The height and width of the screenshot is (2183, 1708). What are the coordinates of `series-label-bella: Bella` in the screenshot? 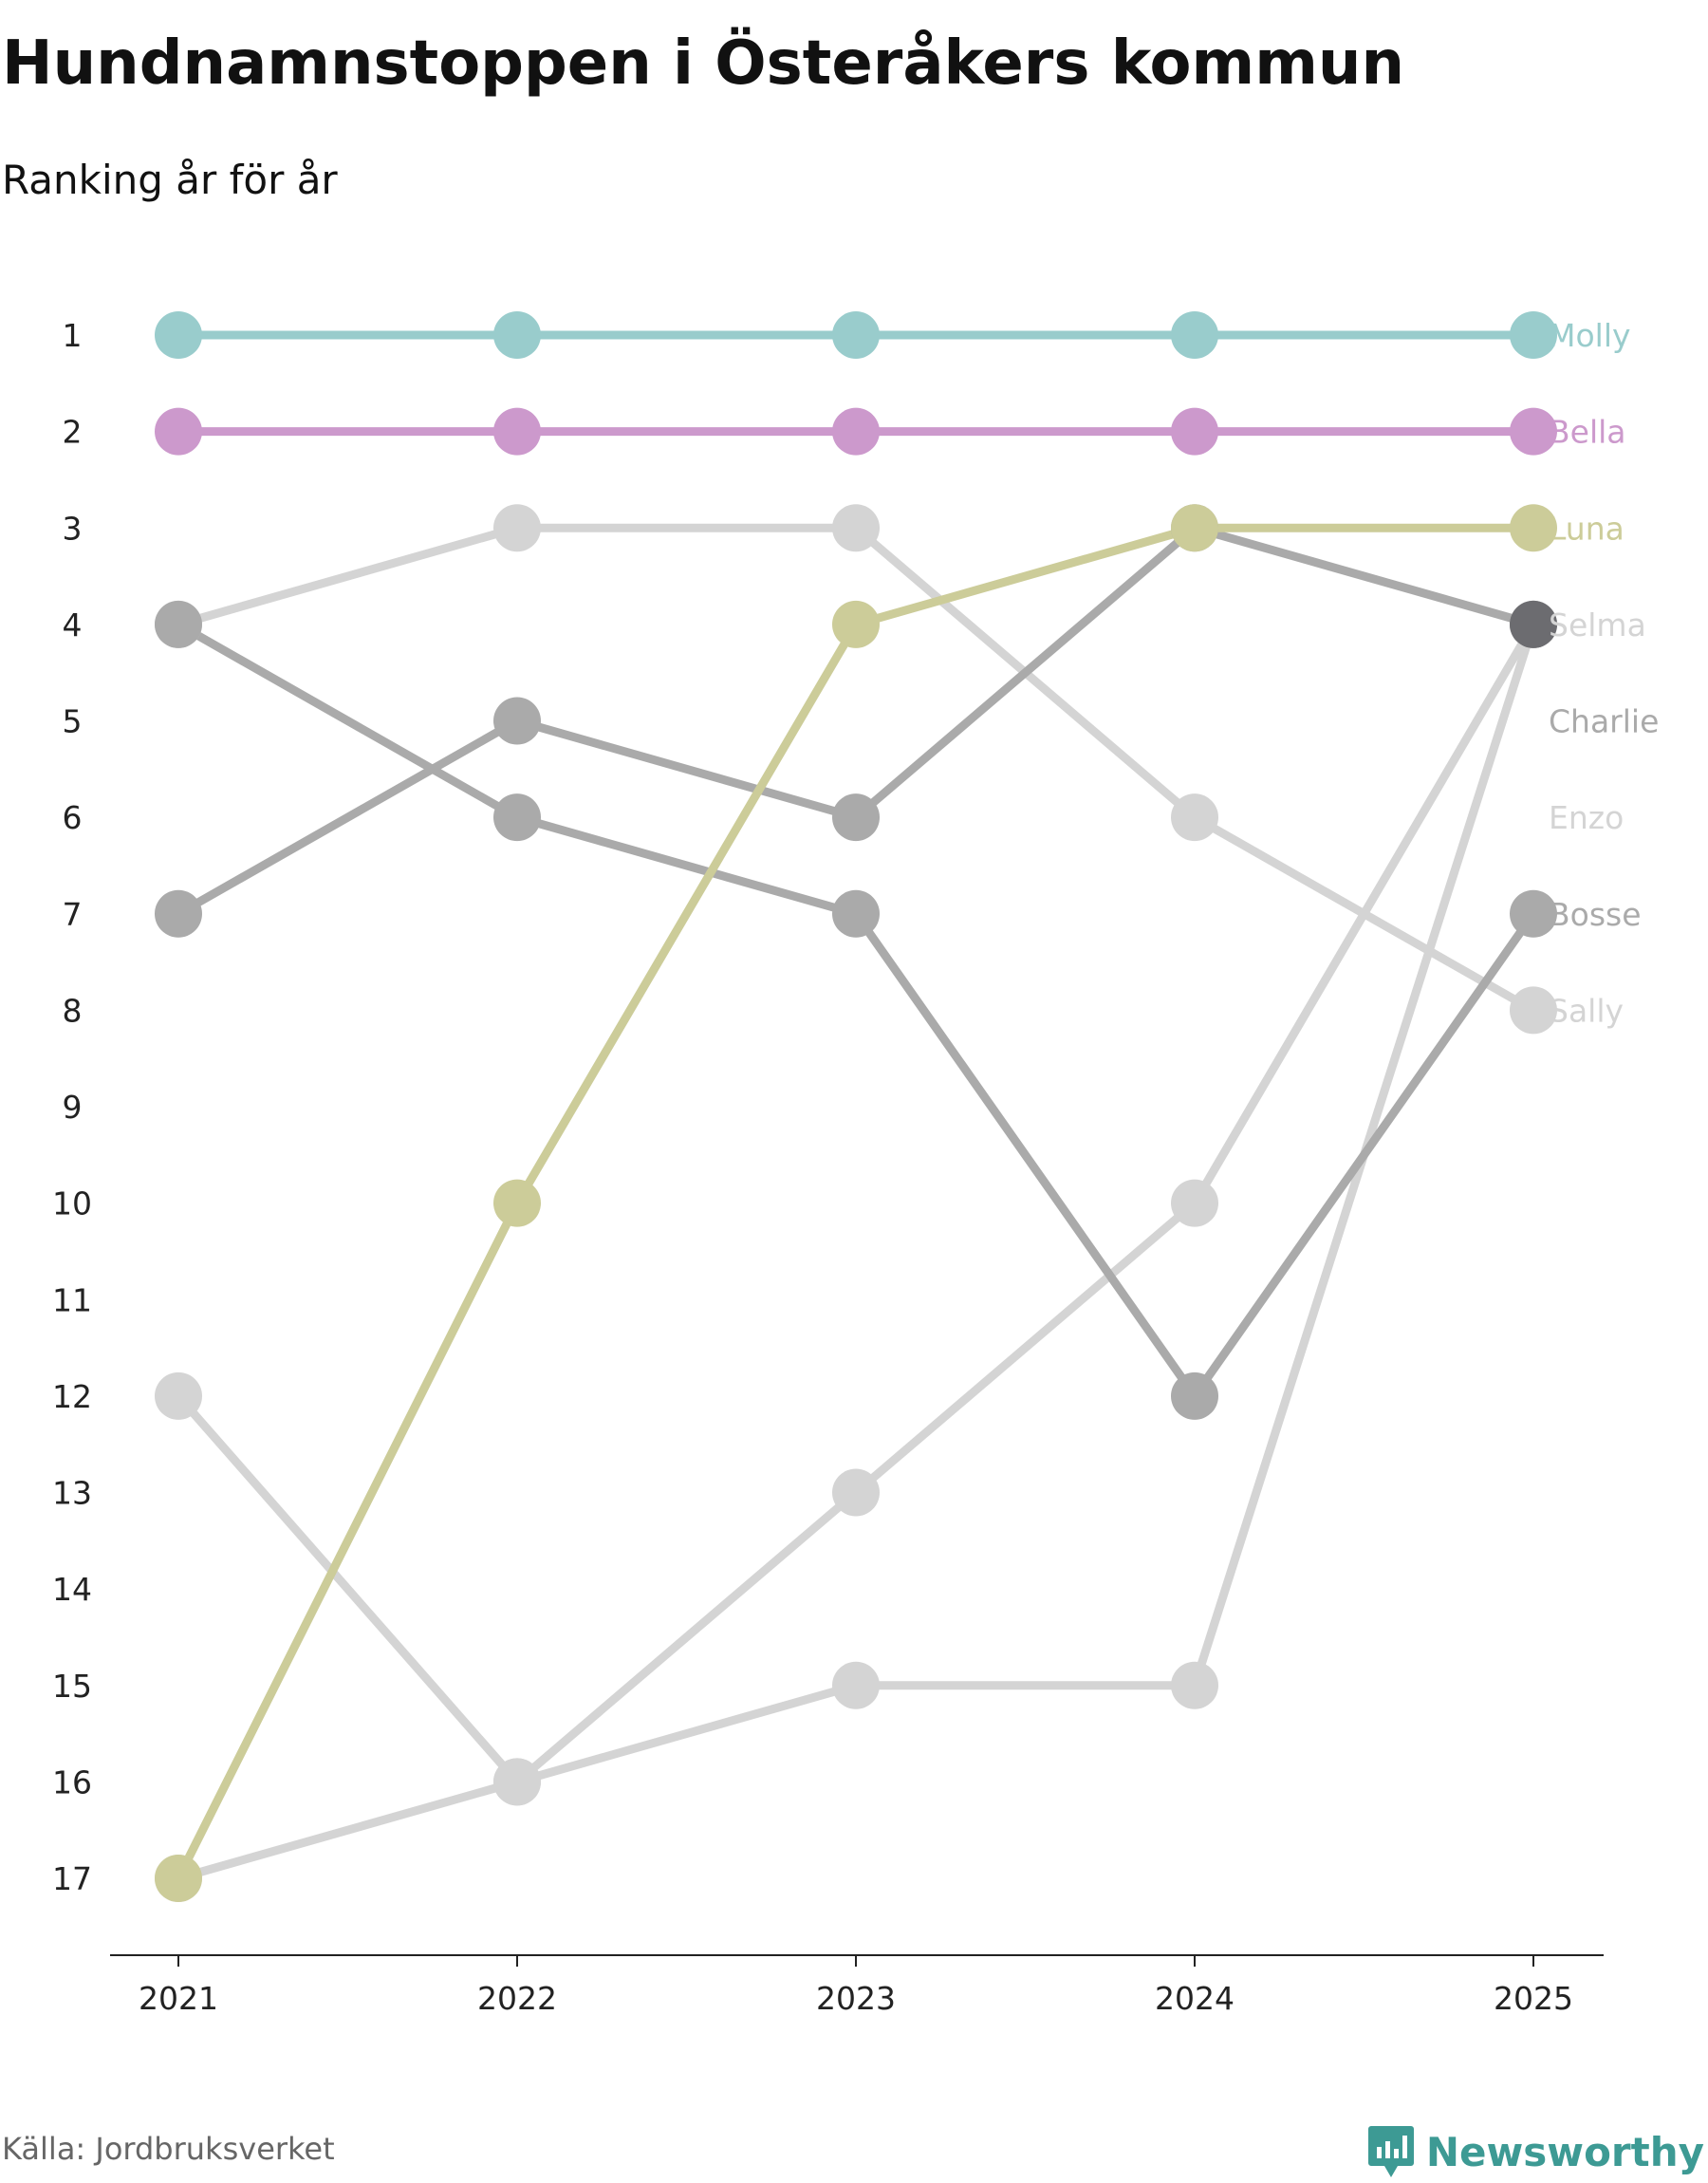 It's located at (1587, 432).